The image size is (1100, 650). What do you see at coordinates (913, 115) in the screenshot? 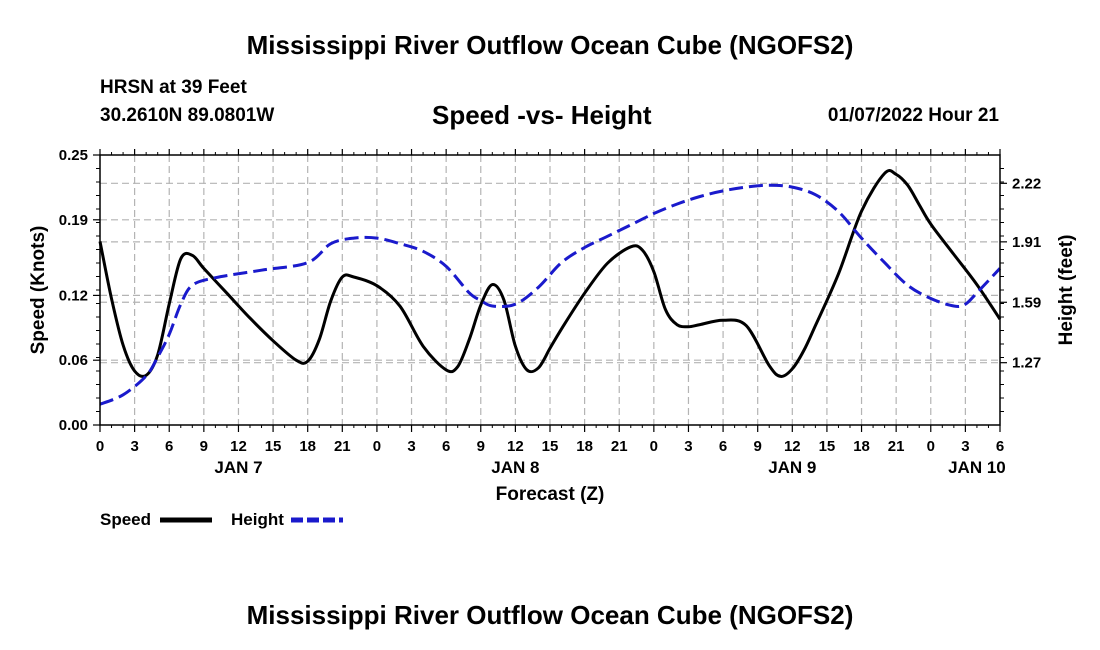
I see `forecast-datetime: 01/07/2022 Hour 21` at bounding box center [913, 115].